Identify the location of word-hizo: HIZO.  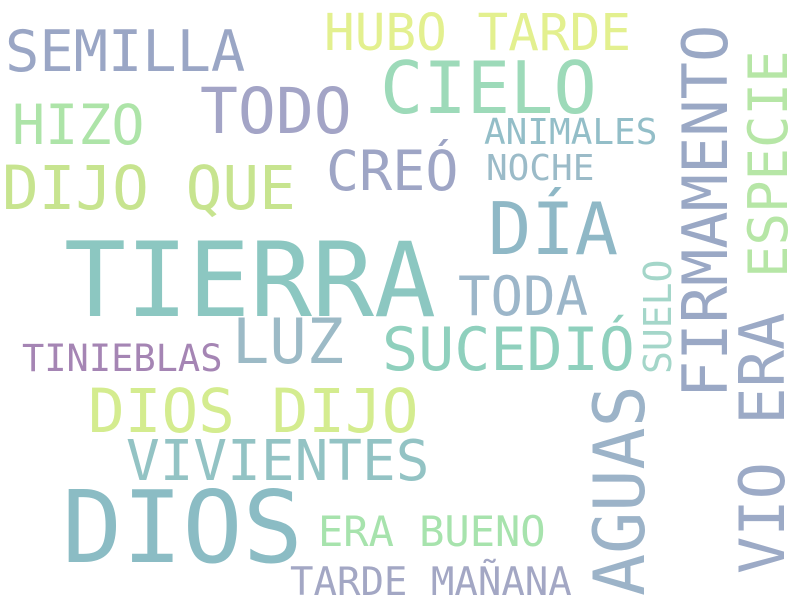
(78, 125).